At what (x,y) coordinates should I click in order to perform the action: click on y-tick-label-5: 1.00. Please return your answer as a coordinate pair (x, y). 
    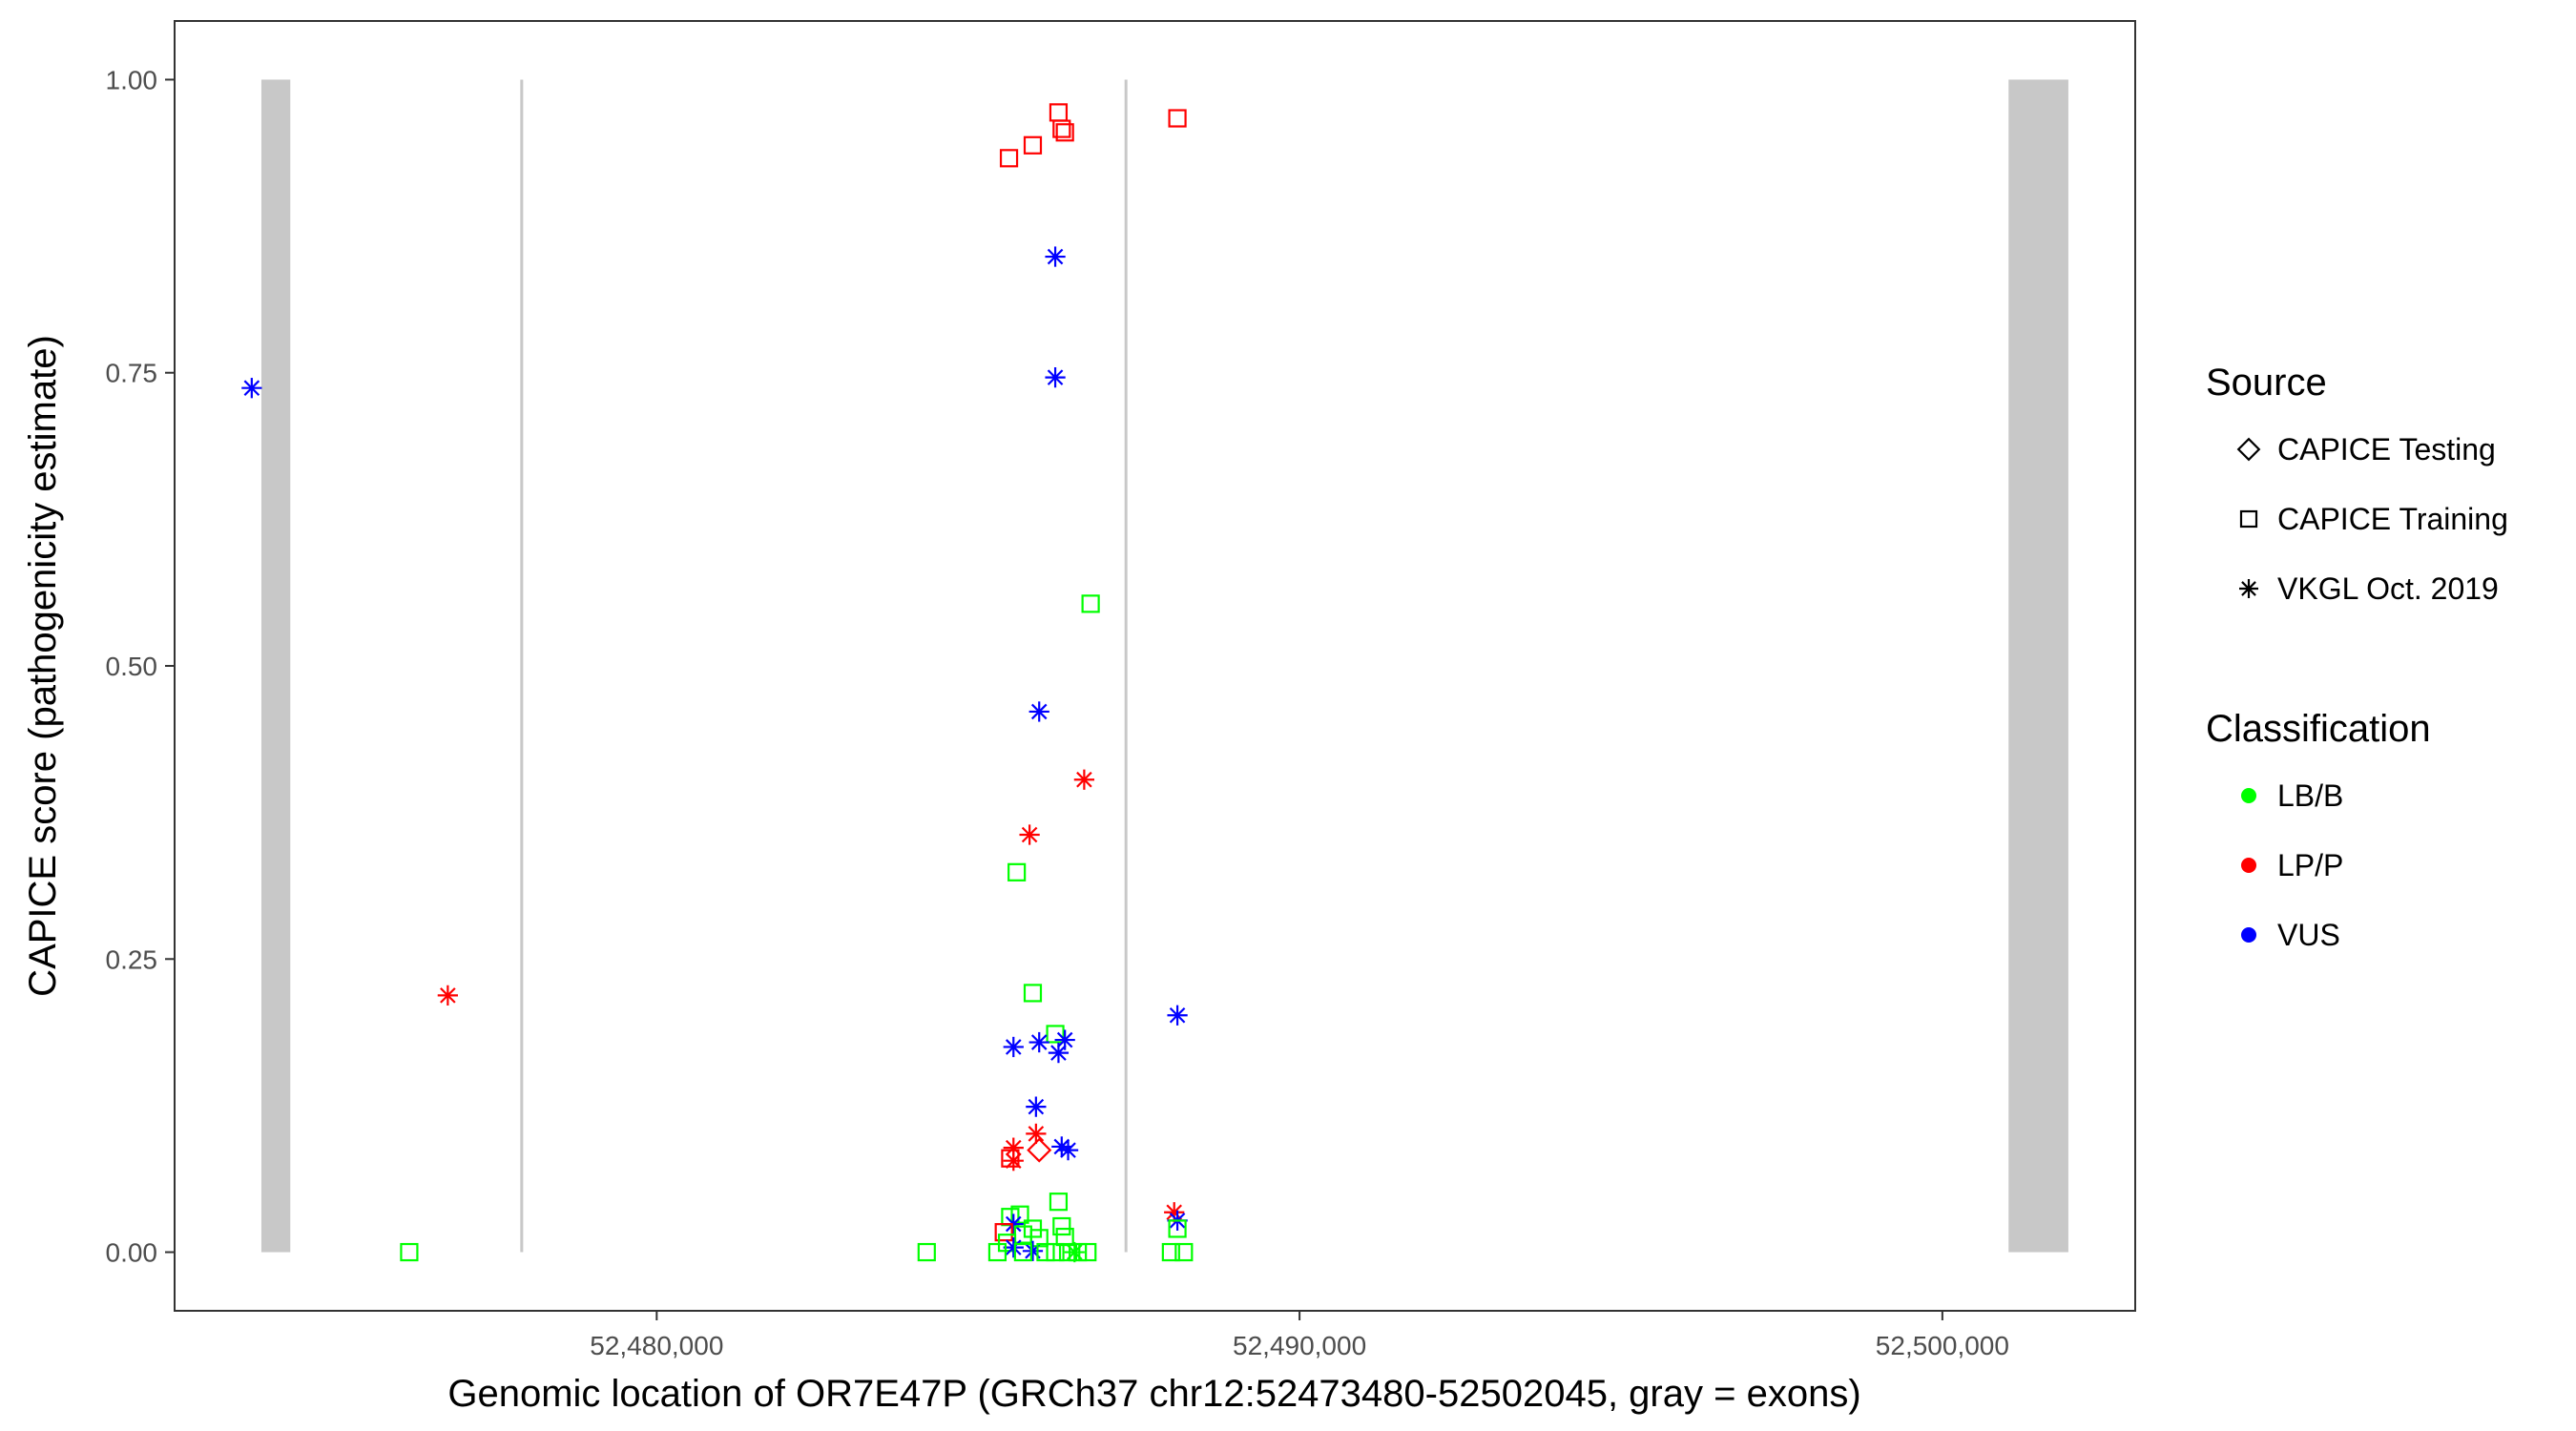
    Looking at the image, I should click on (132, 79).